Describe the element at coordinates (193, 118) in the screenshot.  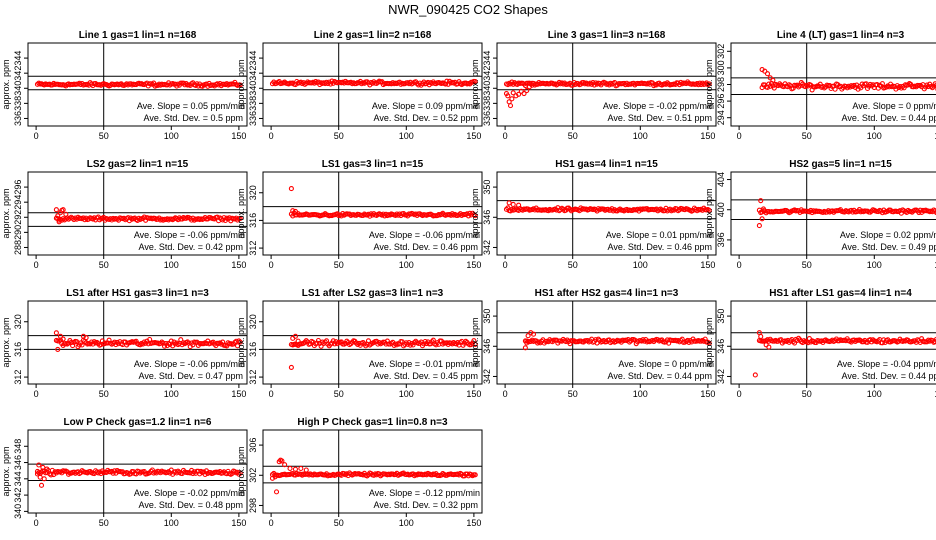
I see `std-dev-annotation: Ave. Std. Dev. = 0.5 ppm` at that location.